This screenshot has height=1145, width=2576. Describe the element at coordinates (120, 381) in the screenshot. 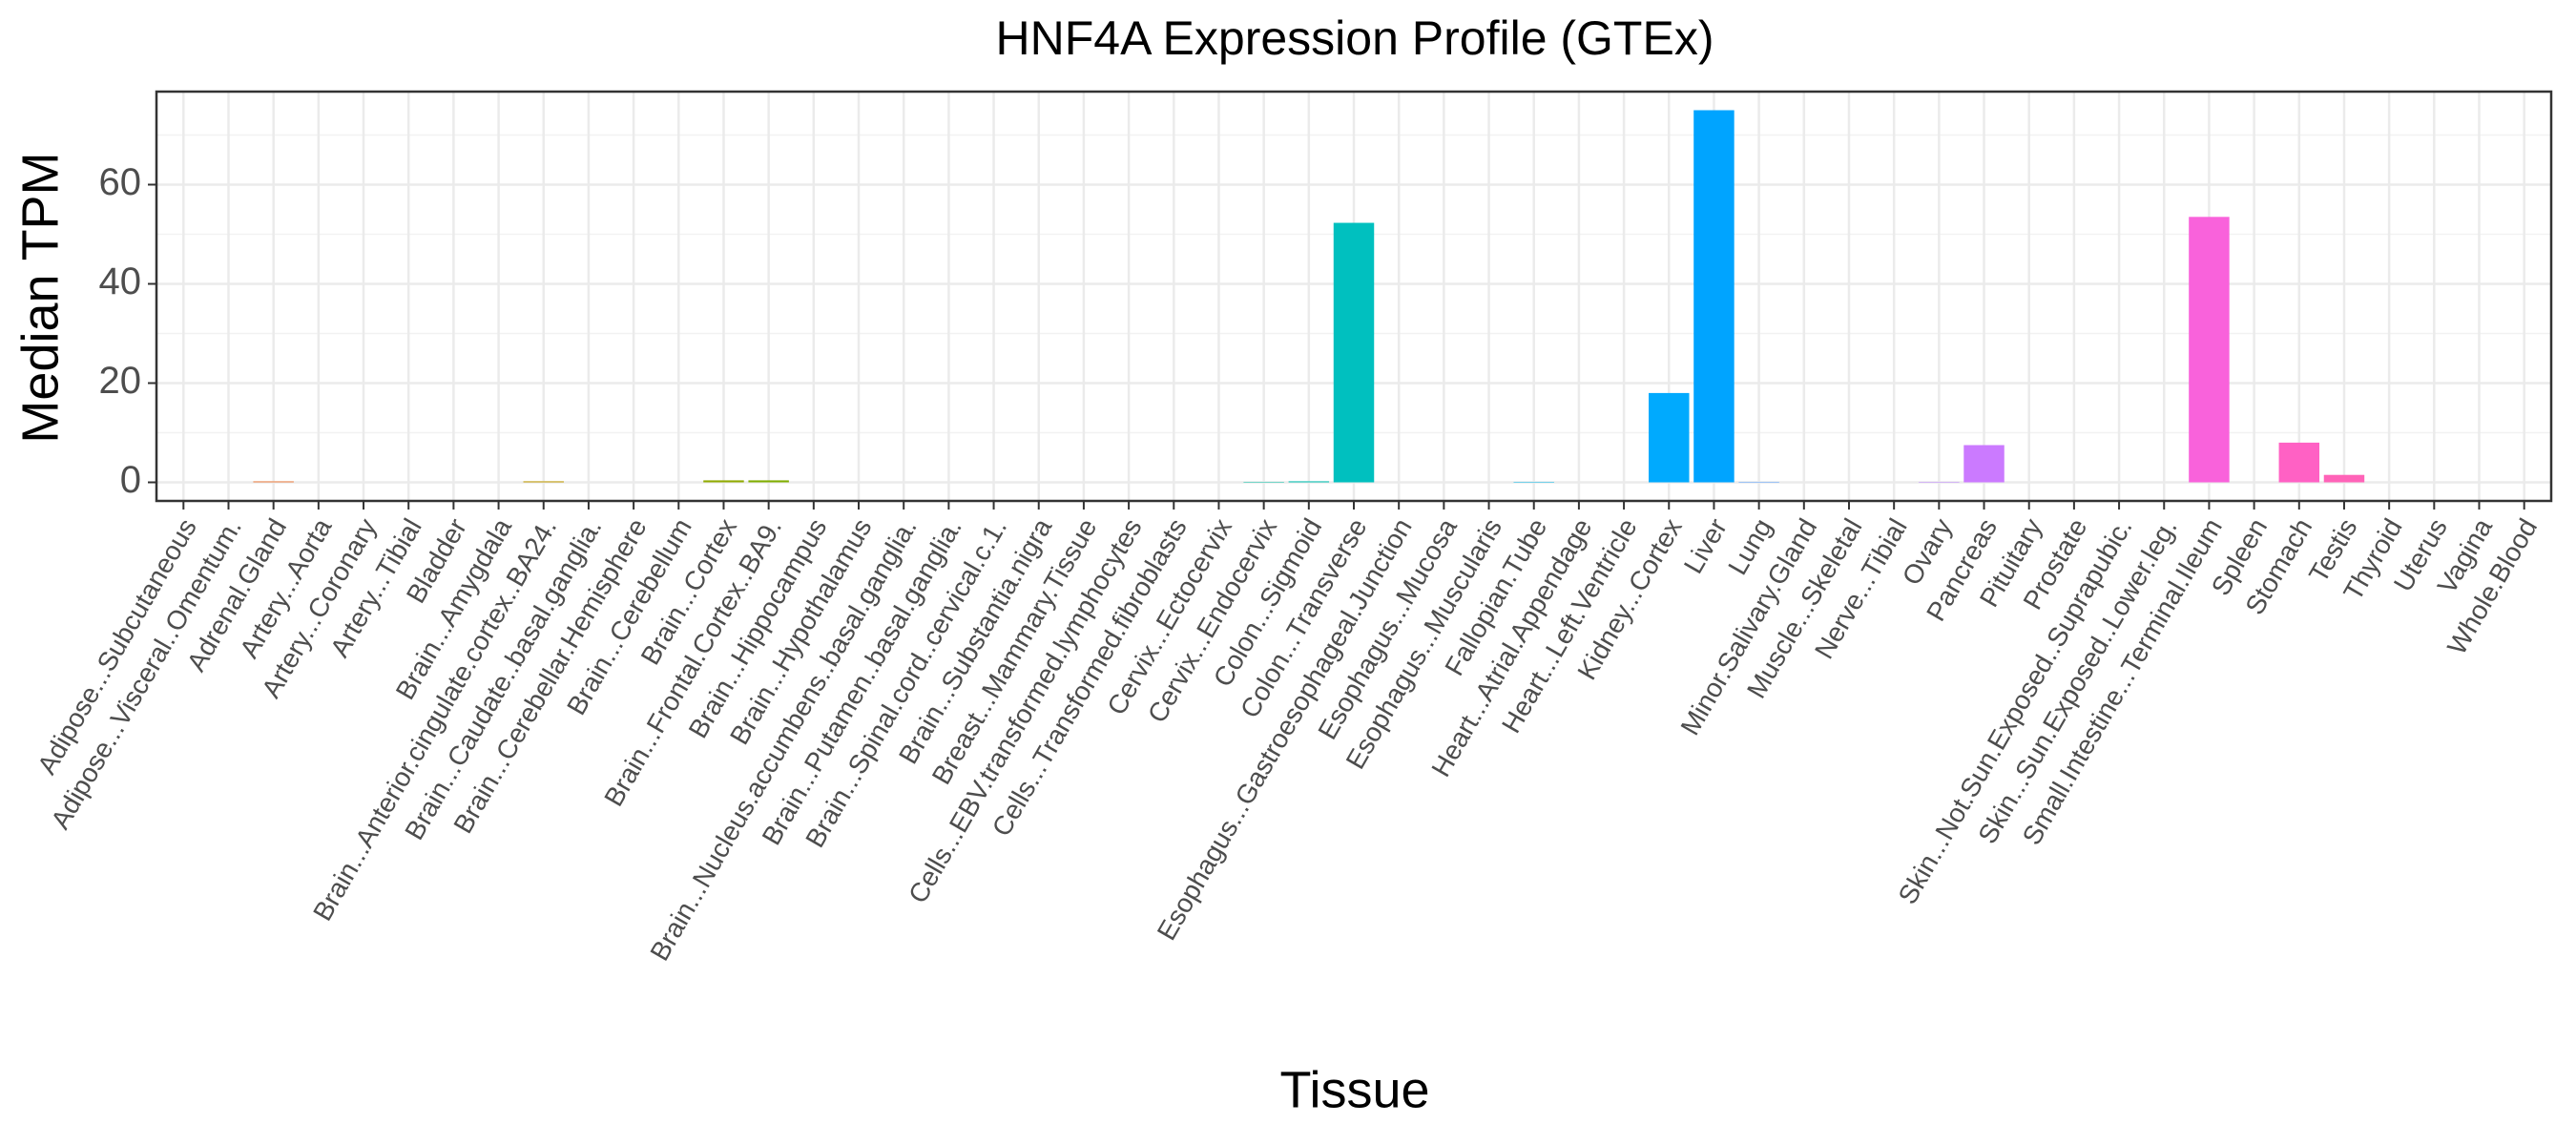

I see `y-tick-label: 20` at that location.